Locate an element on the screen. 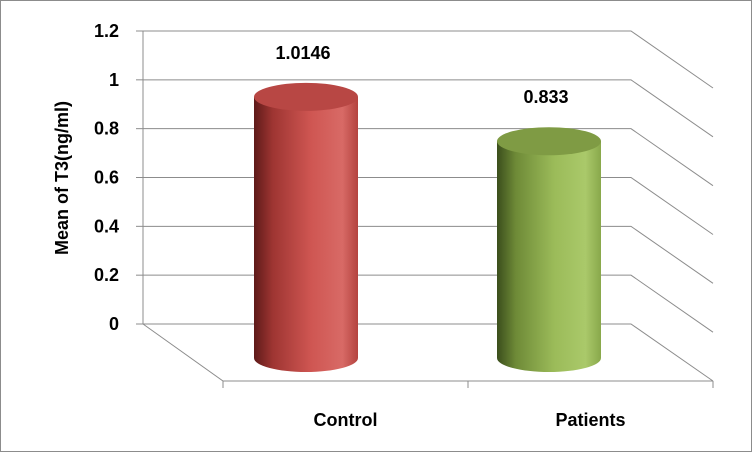 This screenshot has height=456, width=752. y-tick-label: 1.2 is located at coordinates (106, 31).